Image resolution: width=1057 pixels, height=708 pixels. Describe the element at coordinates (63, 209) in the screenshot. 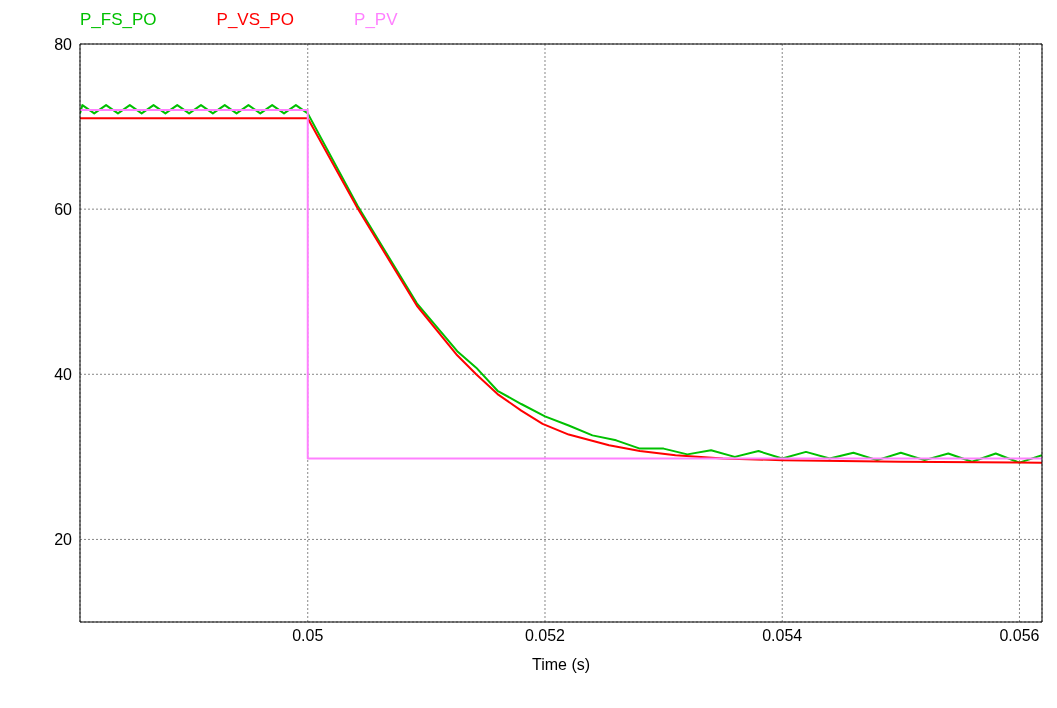

I see `y-tick-label: 60` at that location.